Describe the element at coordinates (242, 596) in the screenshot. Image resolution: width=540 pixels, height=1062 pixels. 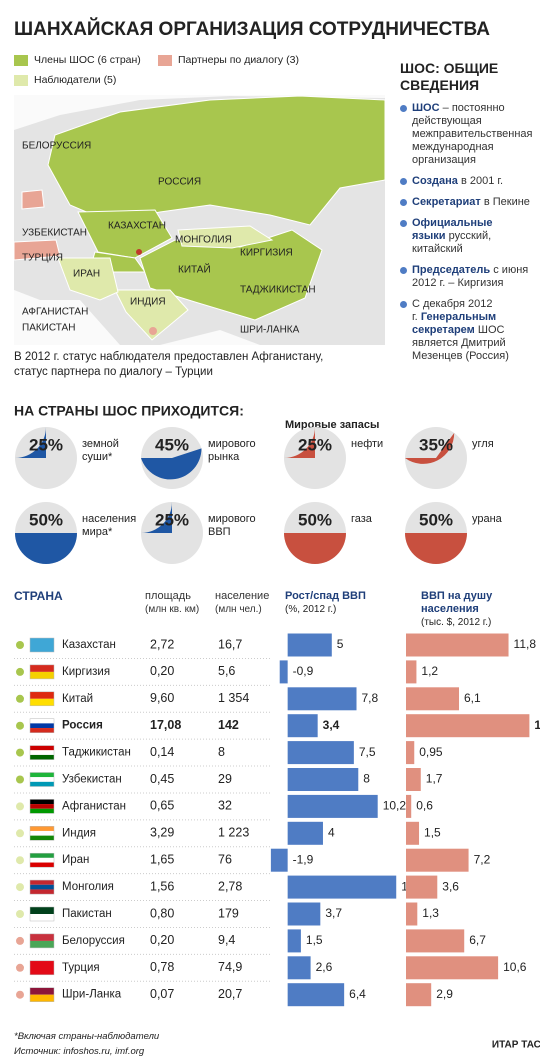
I see `header-name: население` at that location.